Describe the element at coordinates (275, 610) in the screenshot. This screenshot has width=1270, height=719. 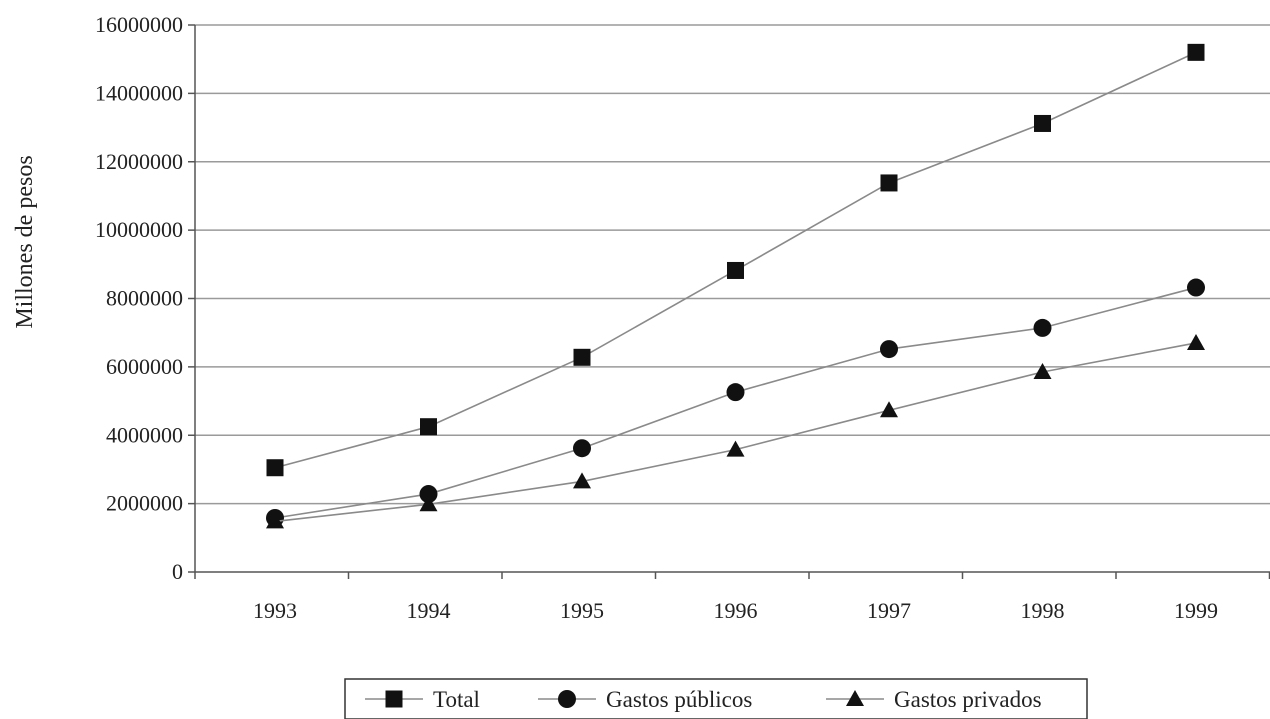
I see `x-tick-label: 1993` at that location.